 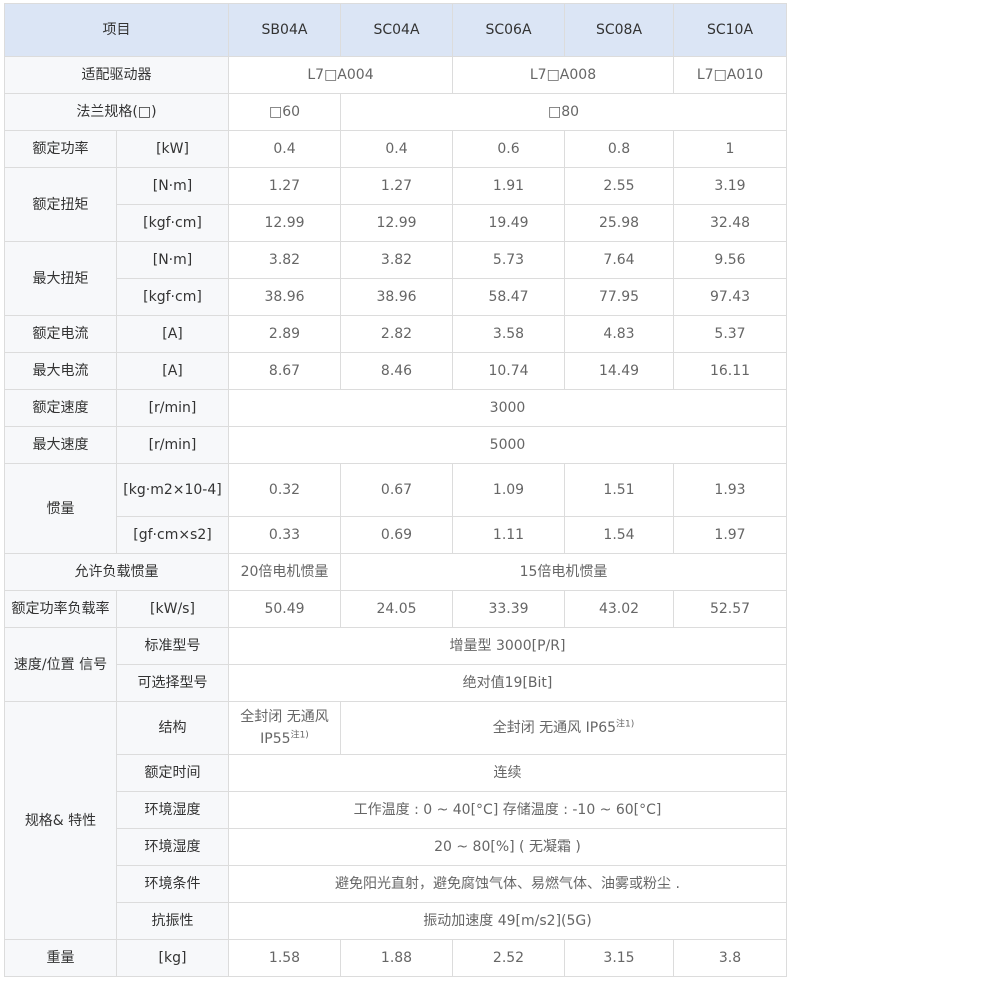 I want to click on cell-value: 1.54, so click(x=619, y=535).